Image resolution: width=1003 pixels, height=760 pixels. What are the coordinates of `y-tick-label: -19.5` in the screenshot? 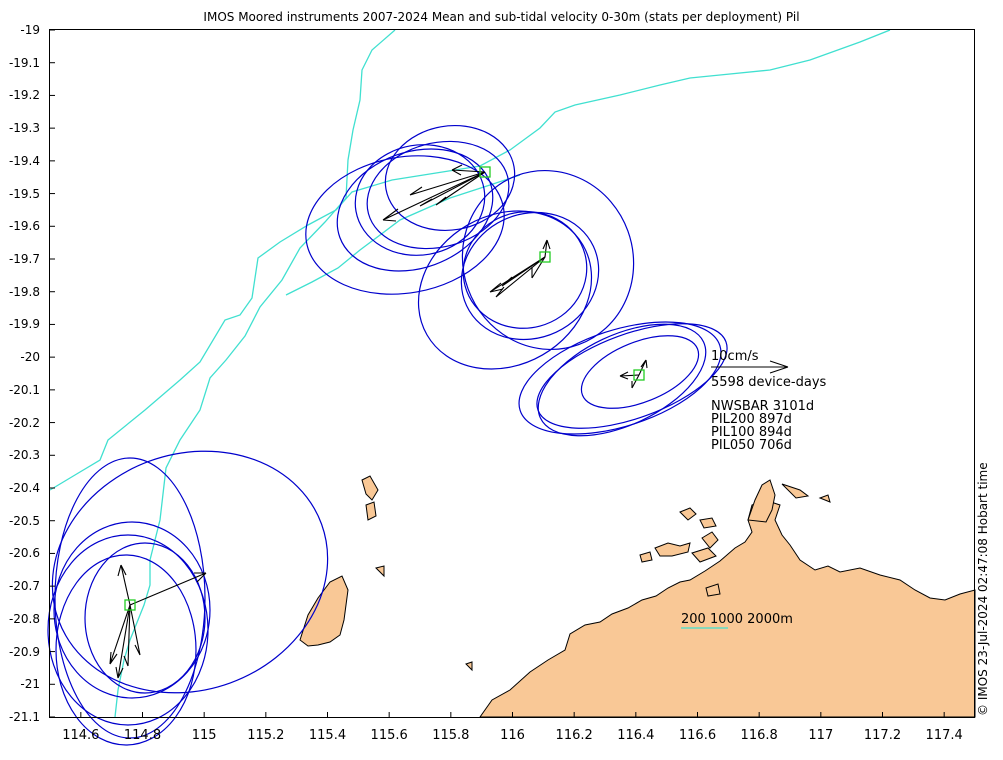 It's located at (24, 193).